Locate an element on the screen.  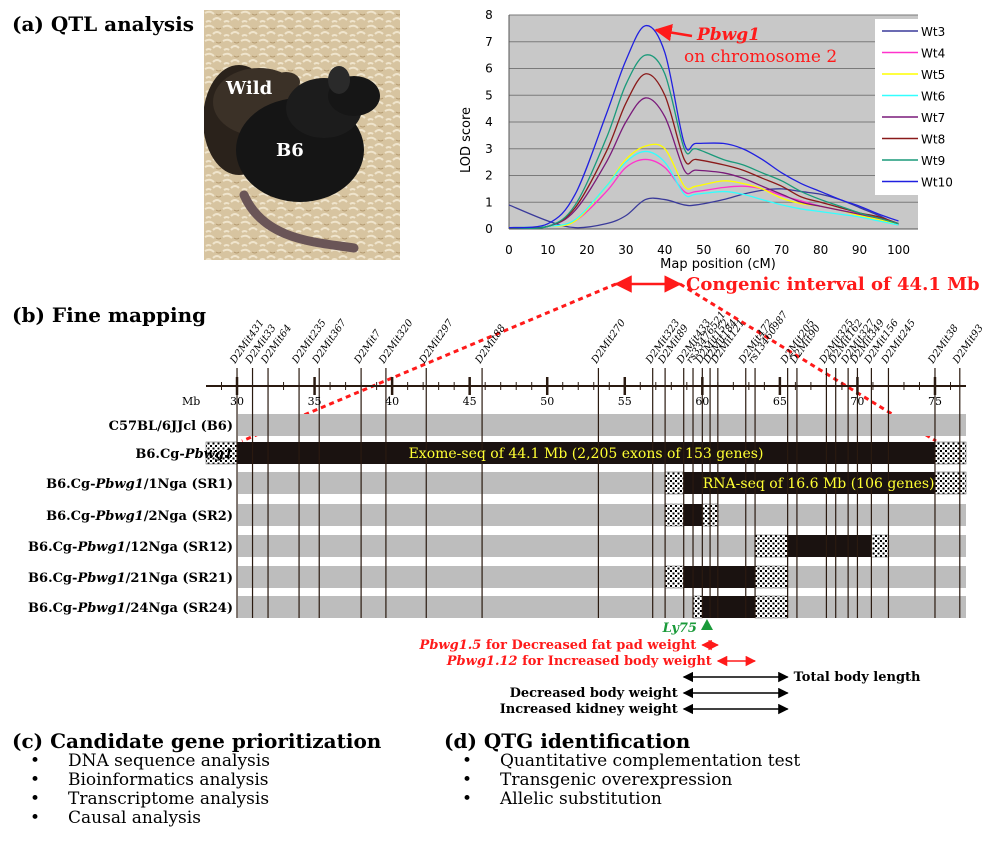
candidate-item: Causal analysis is located at coordinates (141, 819).